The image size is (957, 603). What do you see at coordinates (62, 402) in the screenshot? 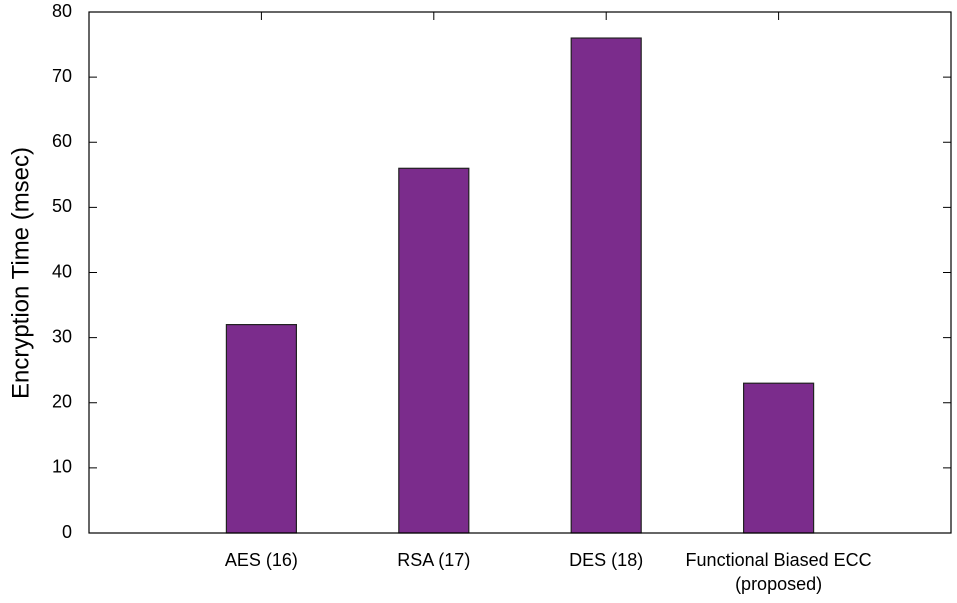
I see `y-tick-label: 20` at bounding box center [62, 402].